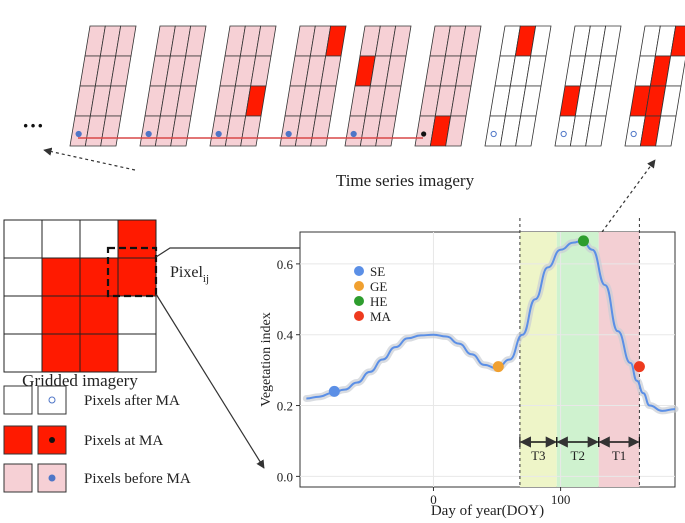 The image size is (685, 523). Describe the element at coordinates (583, 241) in the screenshot. I see `key-point-he` at that location.